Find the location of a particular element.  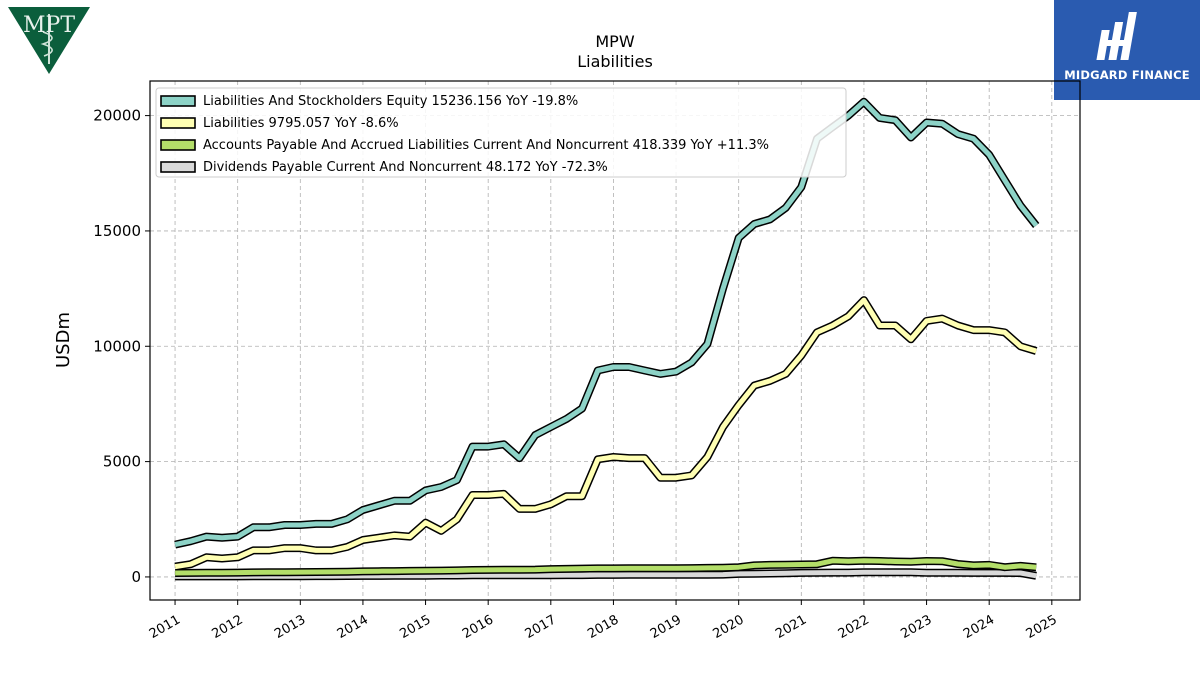

midgard-mark-icon is located at coordinates (1116, 36).